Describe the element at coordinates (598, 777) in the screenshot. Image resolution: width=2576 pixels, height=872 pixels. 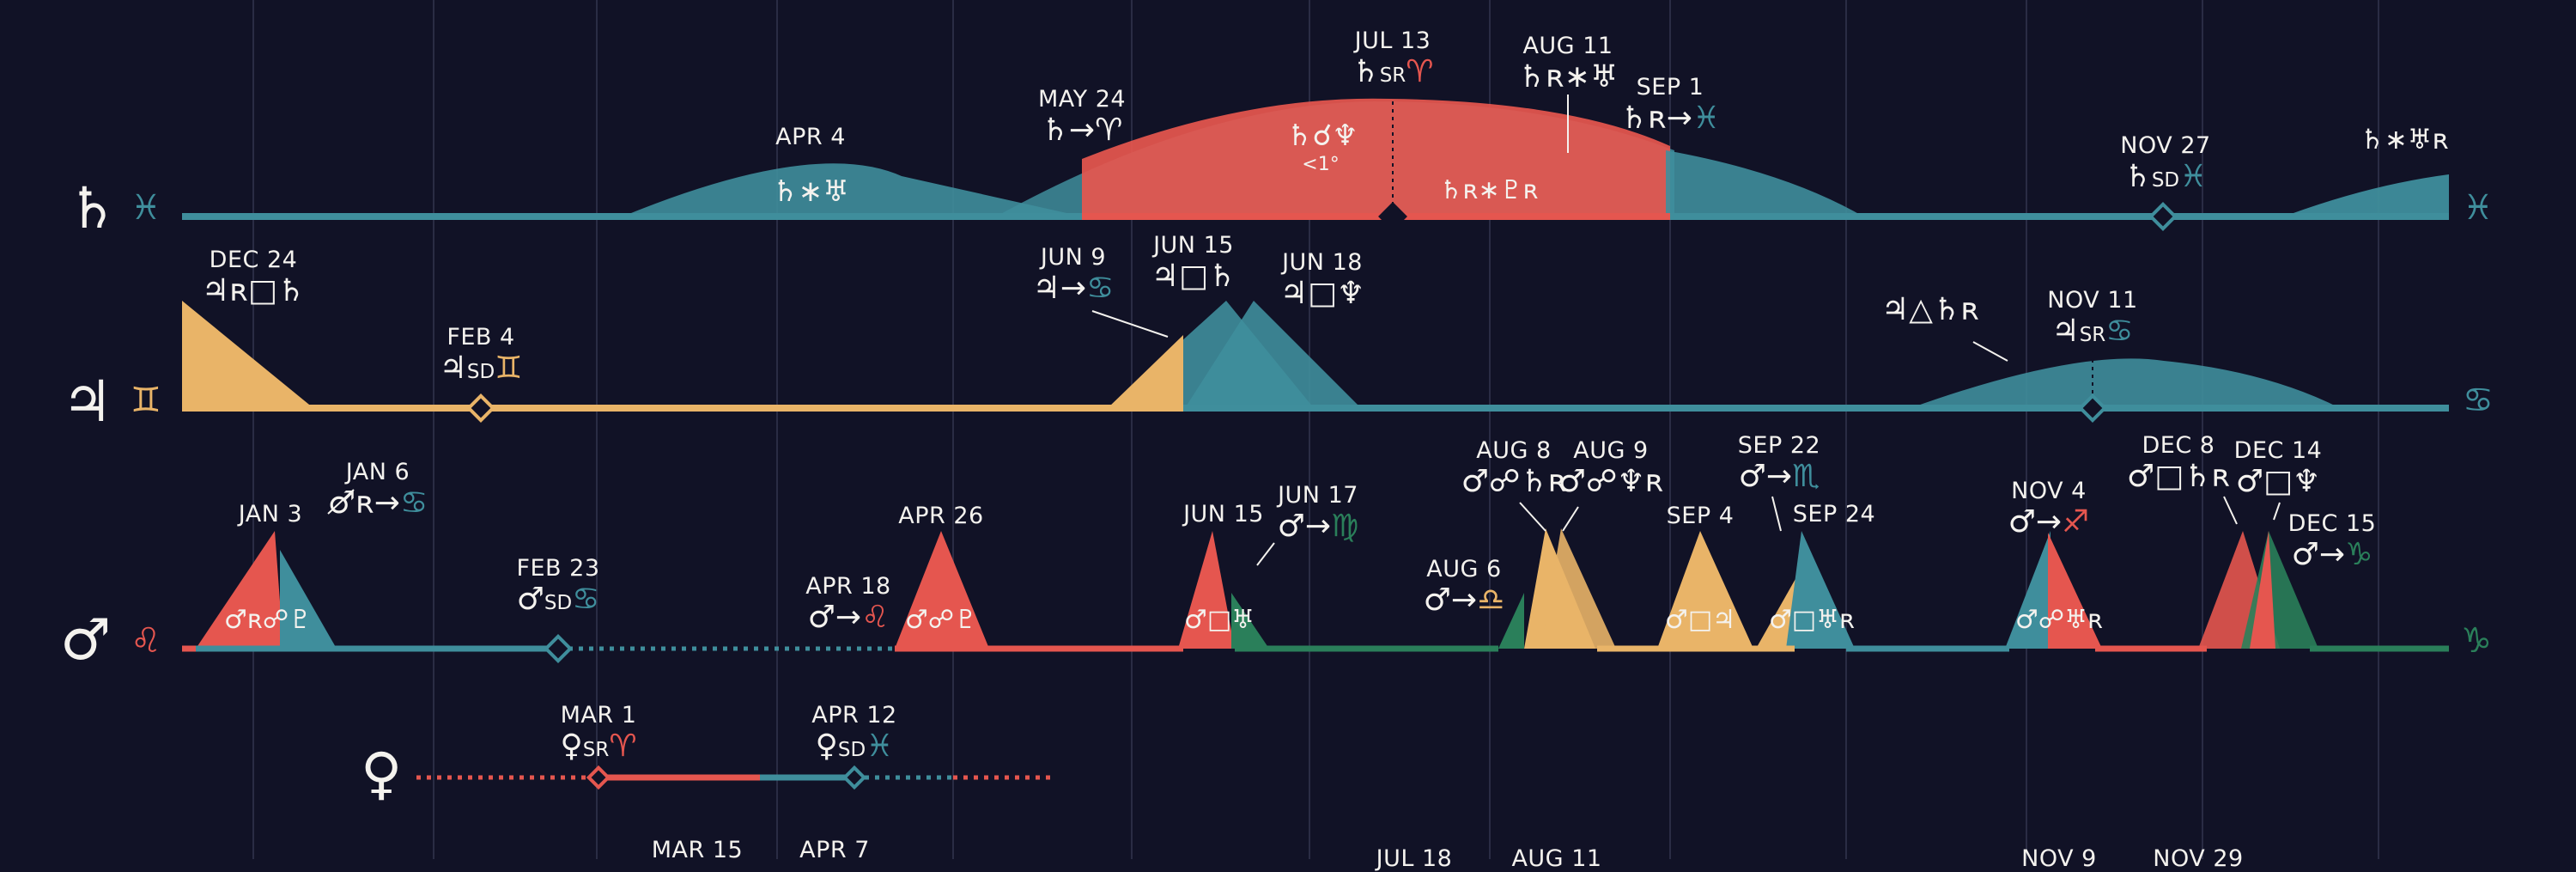
I see `venus-sr-marker` at that location.